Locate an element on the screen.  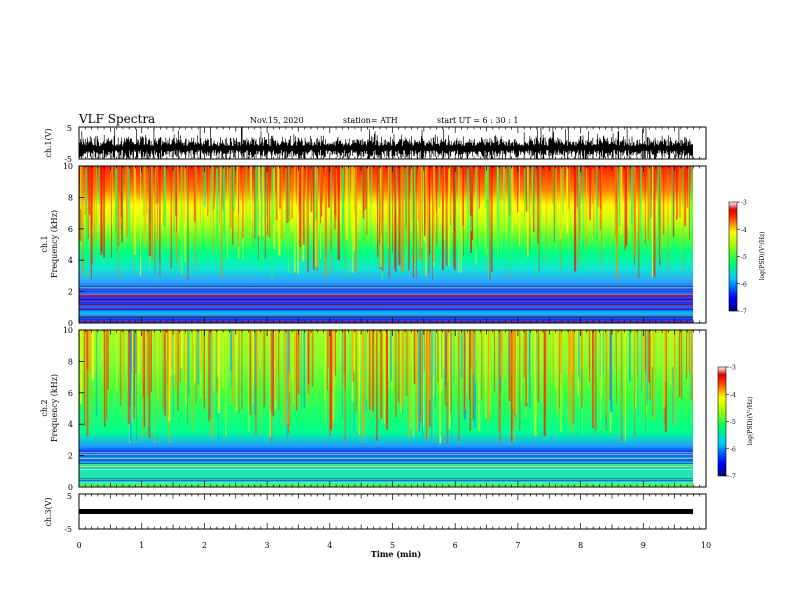
ch1-cbar-tick-label: -7 is located at coordinates (744, 312).